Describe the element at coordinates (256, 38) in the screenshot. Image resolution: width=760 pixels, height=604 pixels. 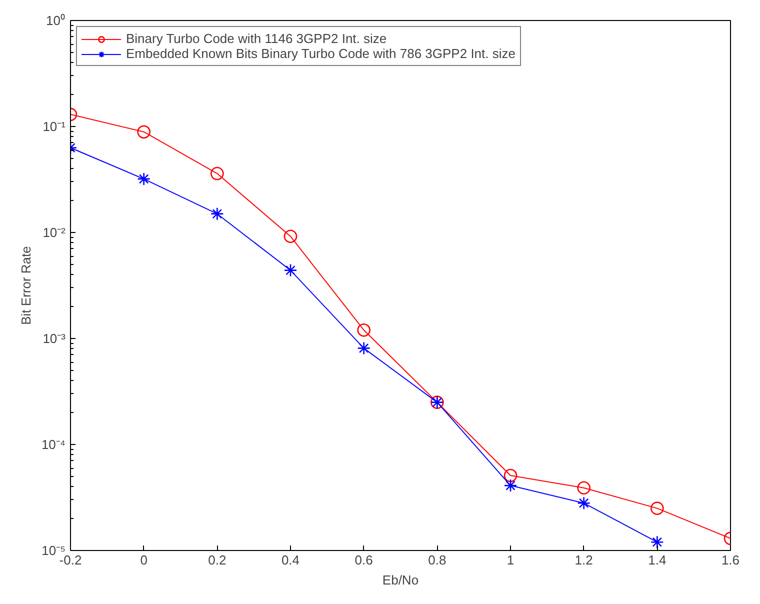
I see `legend-label: Binary Turbo Code with 1146 3GPP2 Int. size` at that location.